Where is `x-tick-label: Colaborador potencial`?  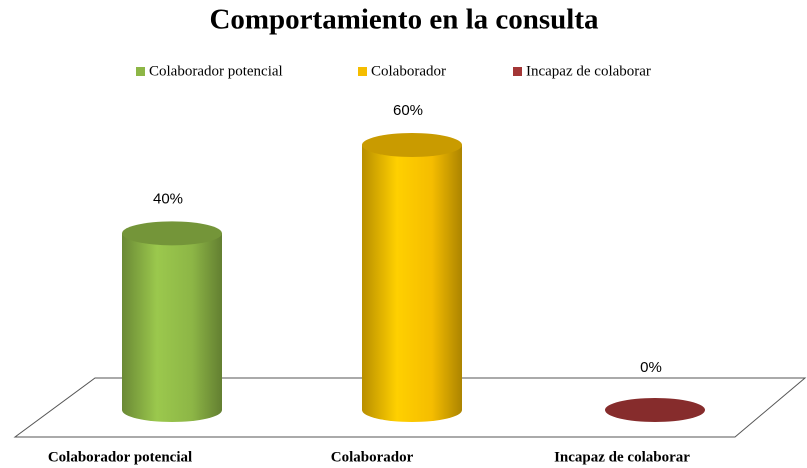 x-tick-label: Colaborador potencial is located at coordinates (120, 457).